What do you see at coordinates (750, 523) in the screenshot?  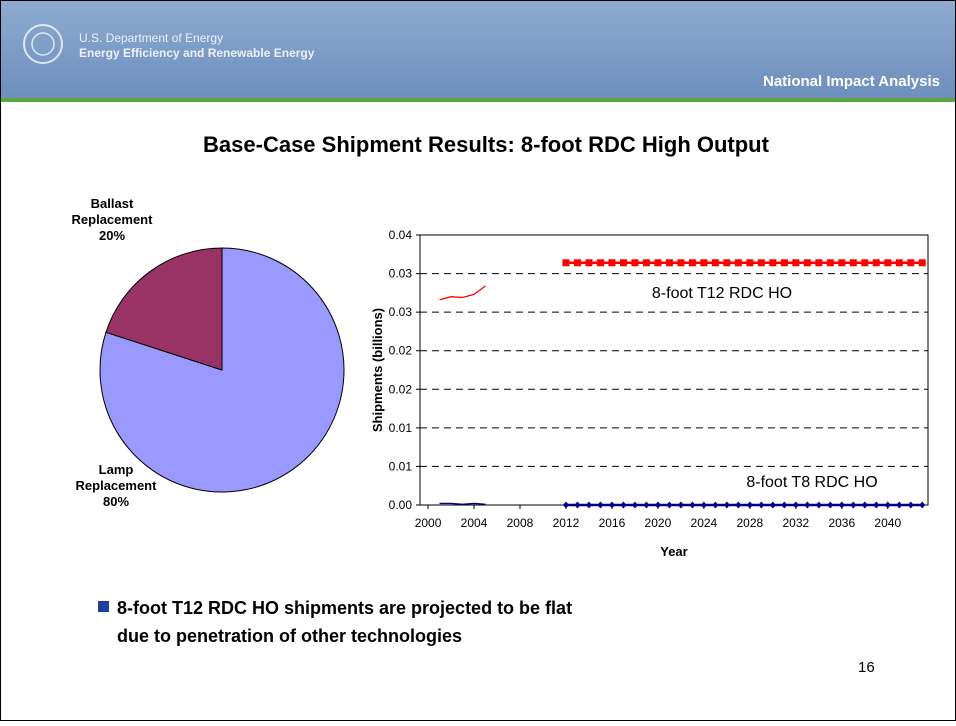 I see `x-tick-label: 2028` at bounding box center [750, 523].